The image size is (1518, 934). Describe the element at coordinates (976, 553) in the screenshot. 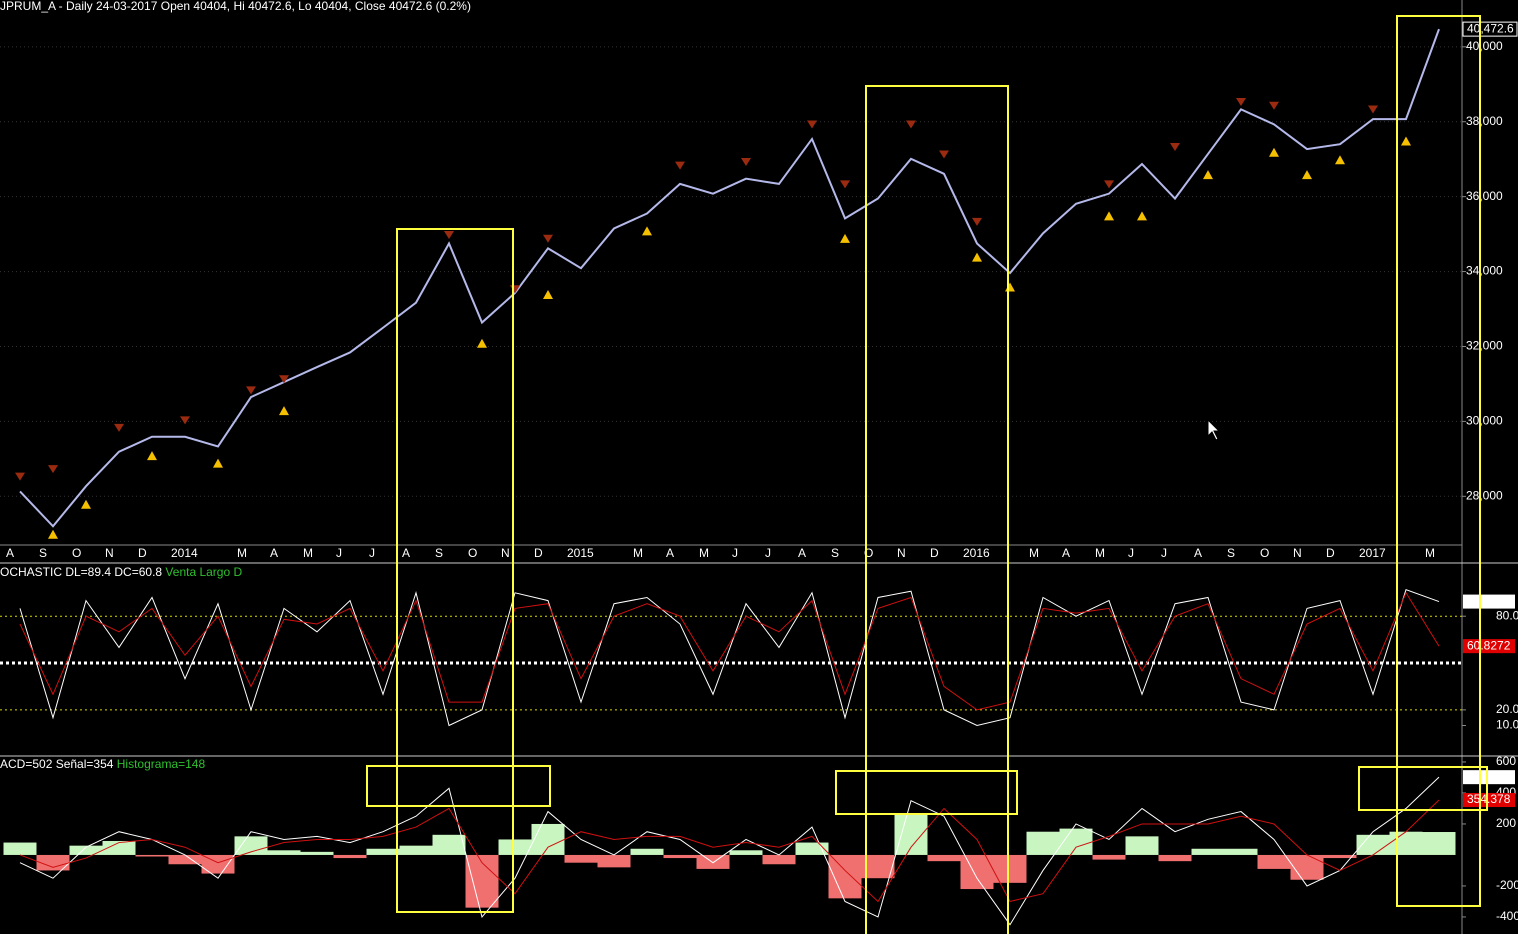

I see `x-tick-label: 2016` at that location.